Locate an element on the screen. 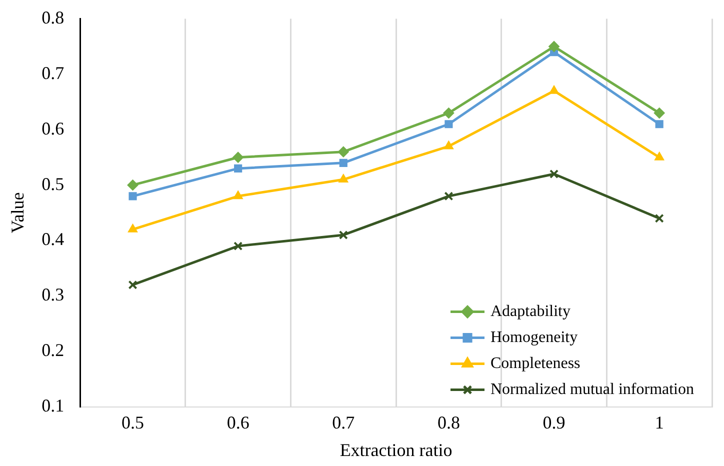  y-tick-label: 0.6 is located at coordinates (53, 128).